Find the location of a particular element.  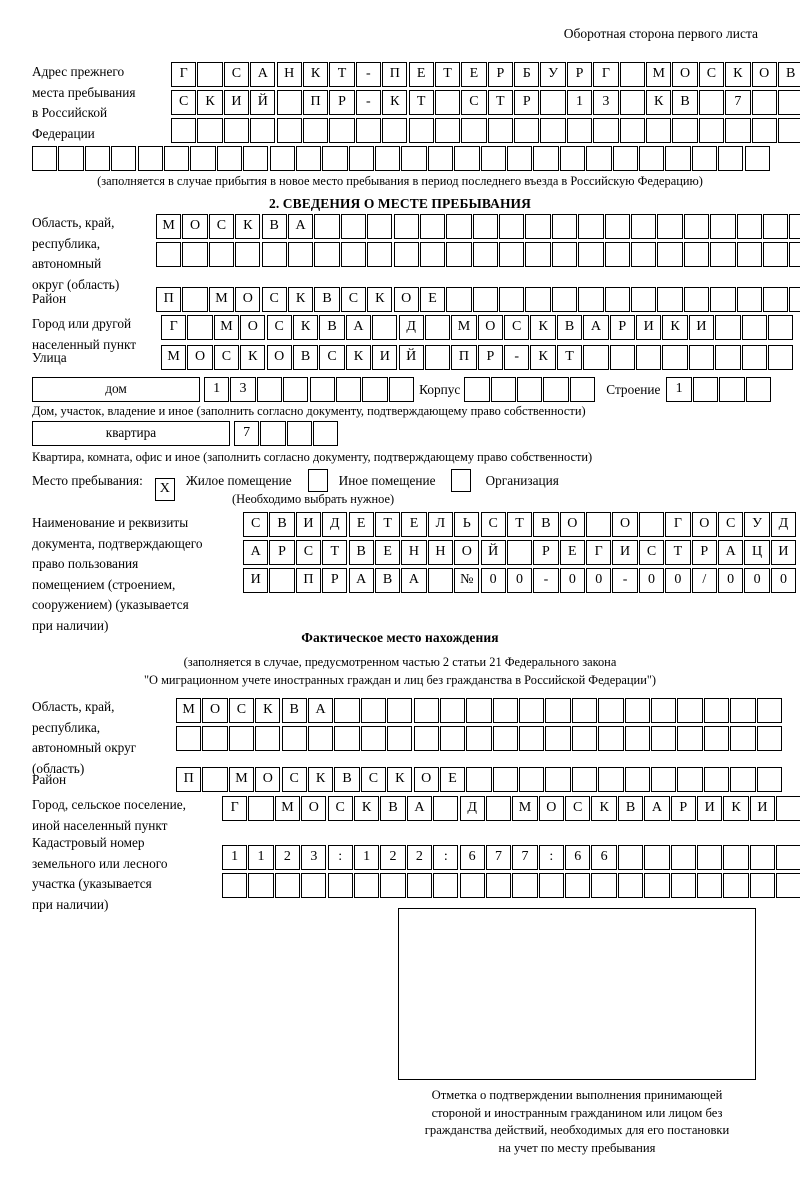

document-cell-r1-0: С is located at coordinates (256, 525).